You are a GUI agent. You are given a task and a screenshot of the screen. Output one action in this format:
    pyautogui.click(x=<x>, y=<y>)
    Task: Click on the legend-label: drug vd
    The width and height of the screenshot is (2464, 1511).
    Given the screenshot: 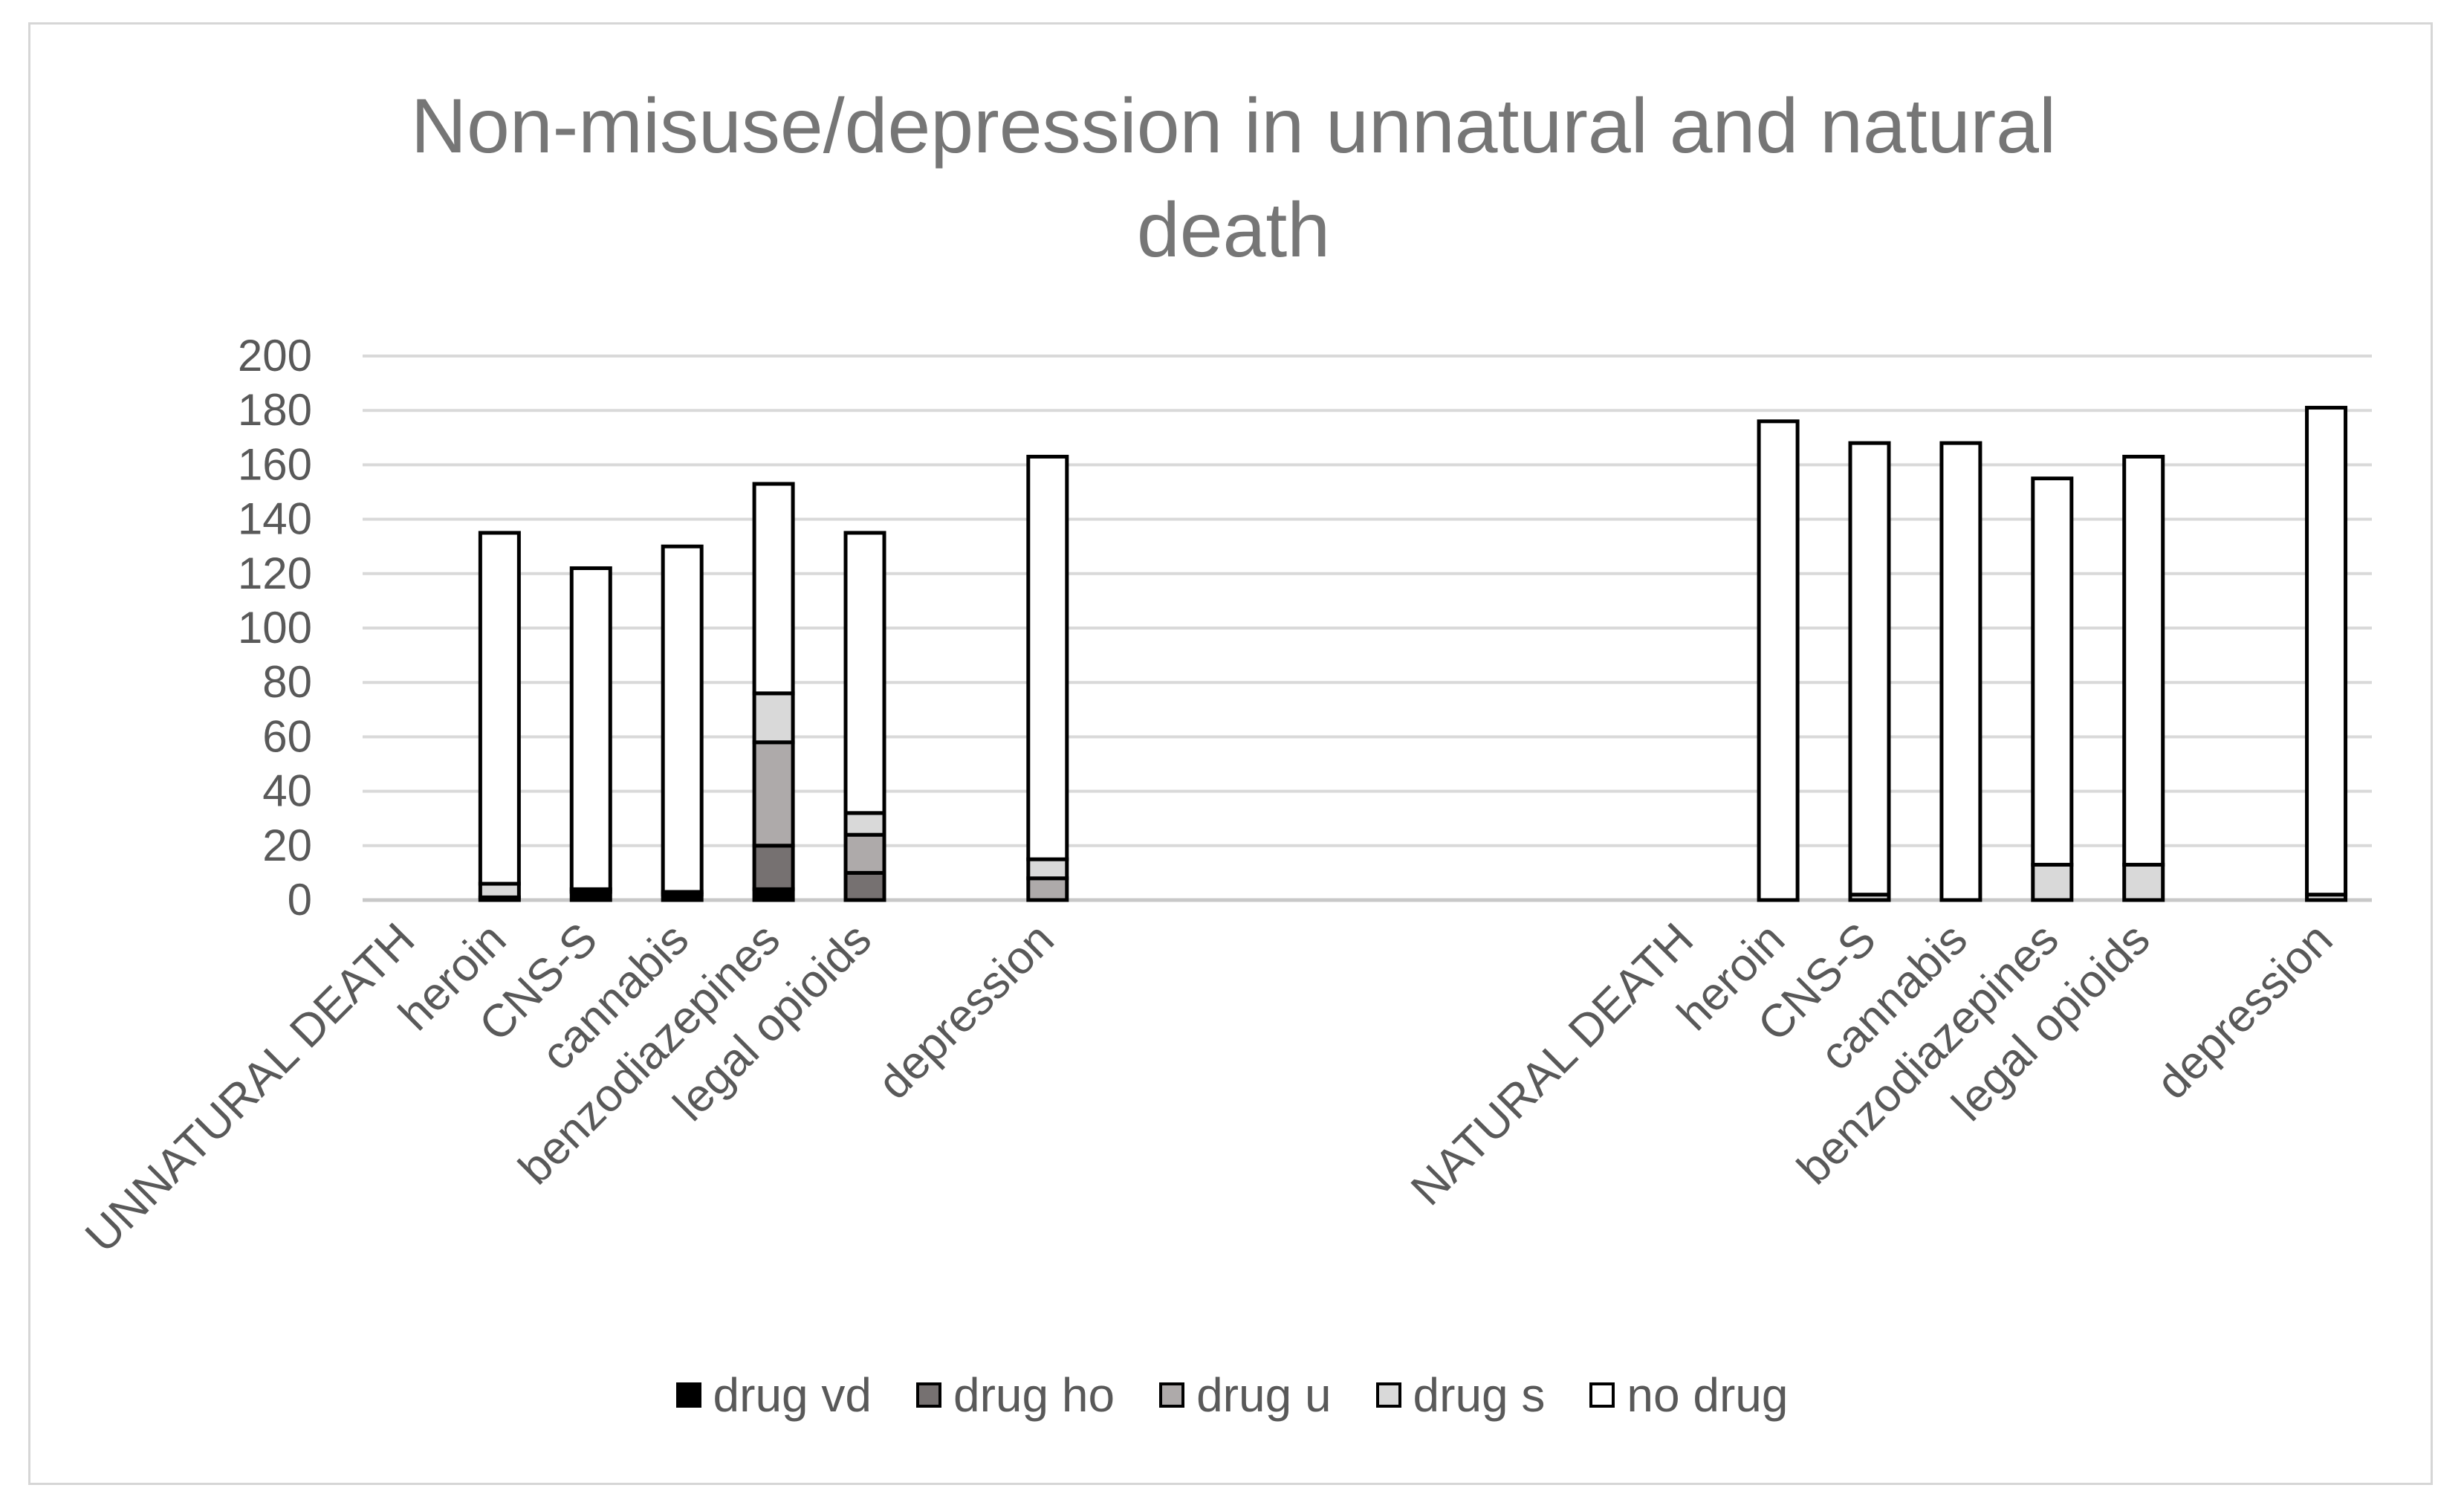 What is the action you would take?
    pyautogui.click(x=792, y=1395)
    